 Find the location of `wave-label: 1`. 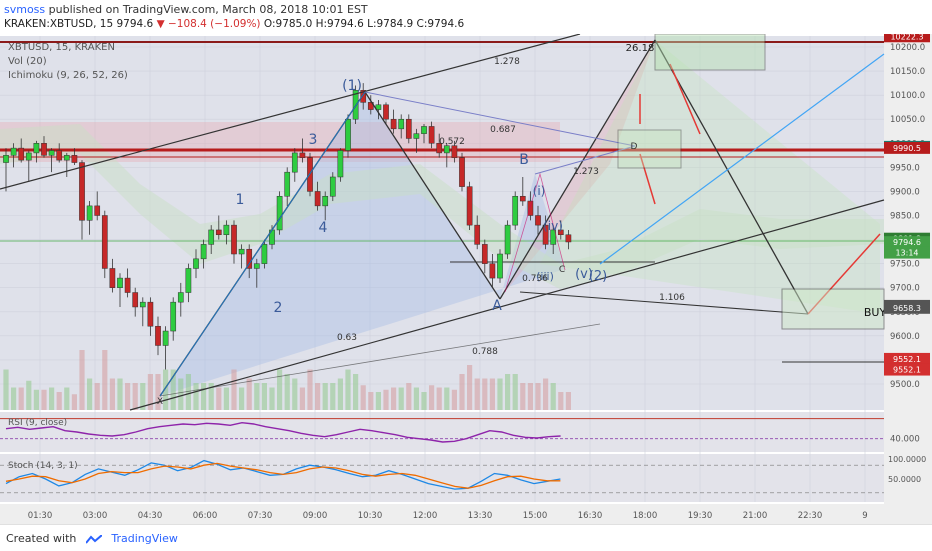

wave-label: 1 is located at coordinates (240, 200).